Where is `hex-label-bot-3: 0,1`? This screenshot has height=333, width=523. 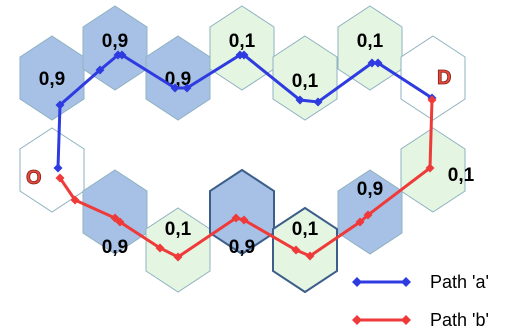 hex-label-bot-3: 0,1 is located at coordinates (305, 229).